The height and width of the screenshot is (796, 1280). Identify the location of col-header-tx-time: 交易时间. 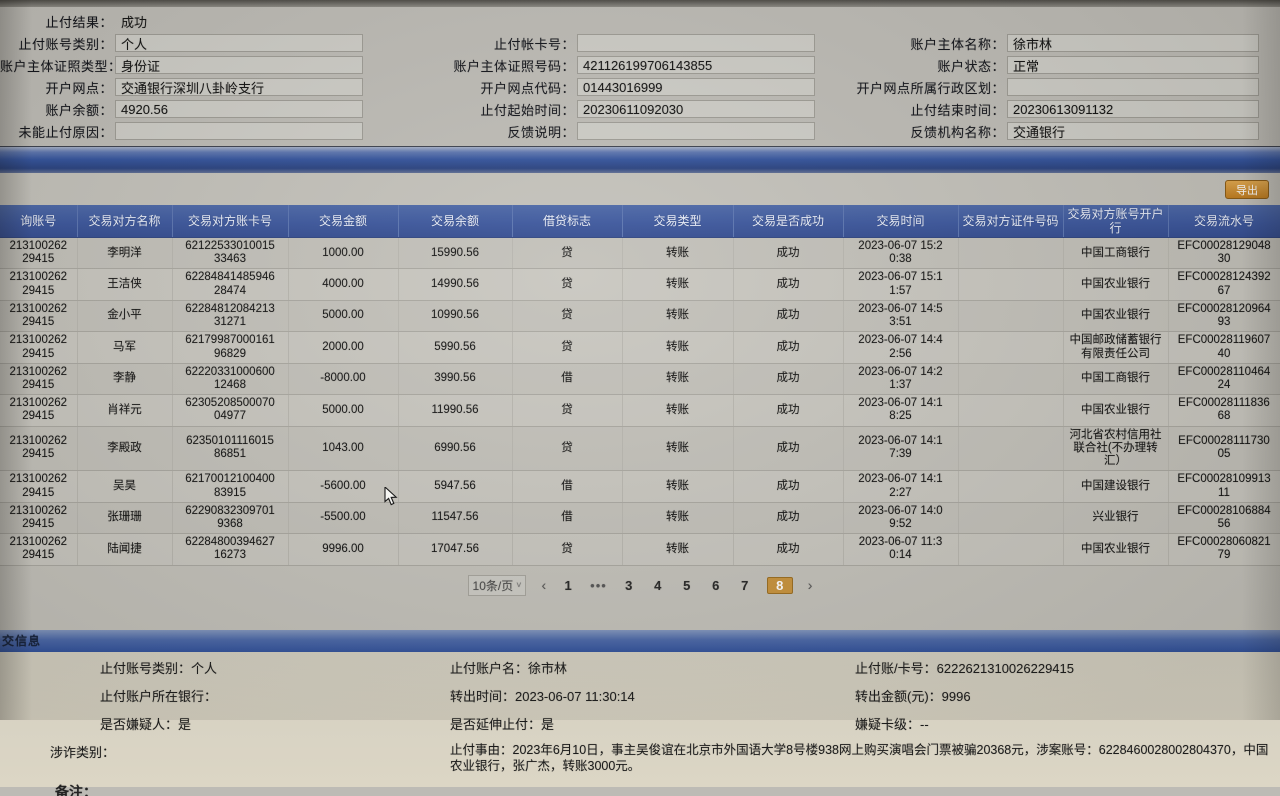
(901, 221).